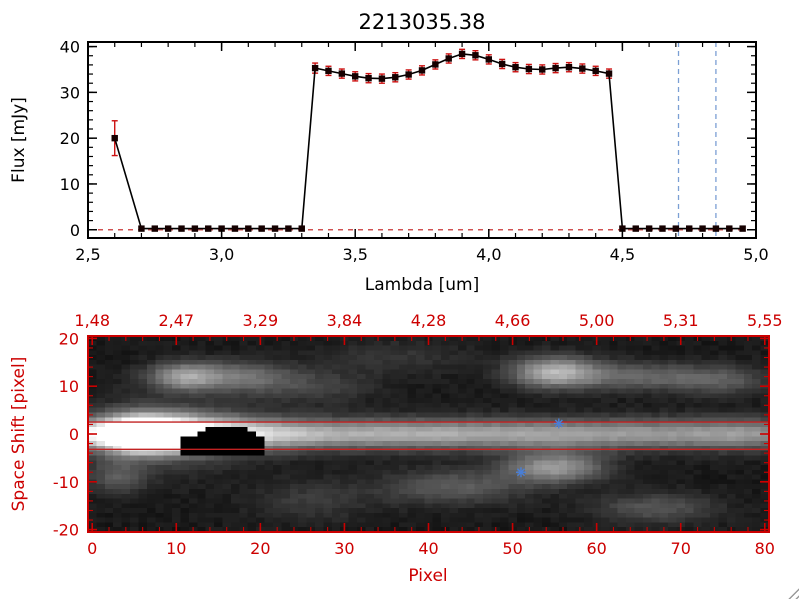 The width and height of the screenshot is (800, 600). What do you see at coordinates (70, 138) in the screenshot?
I see `flux-tick-label: 20` at bounding box center [70, 138].